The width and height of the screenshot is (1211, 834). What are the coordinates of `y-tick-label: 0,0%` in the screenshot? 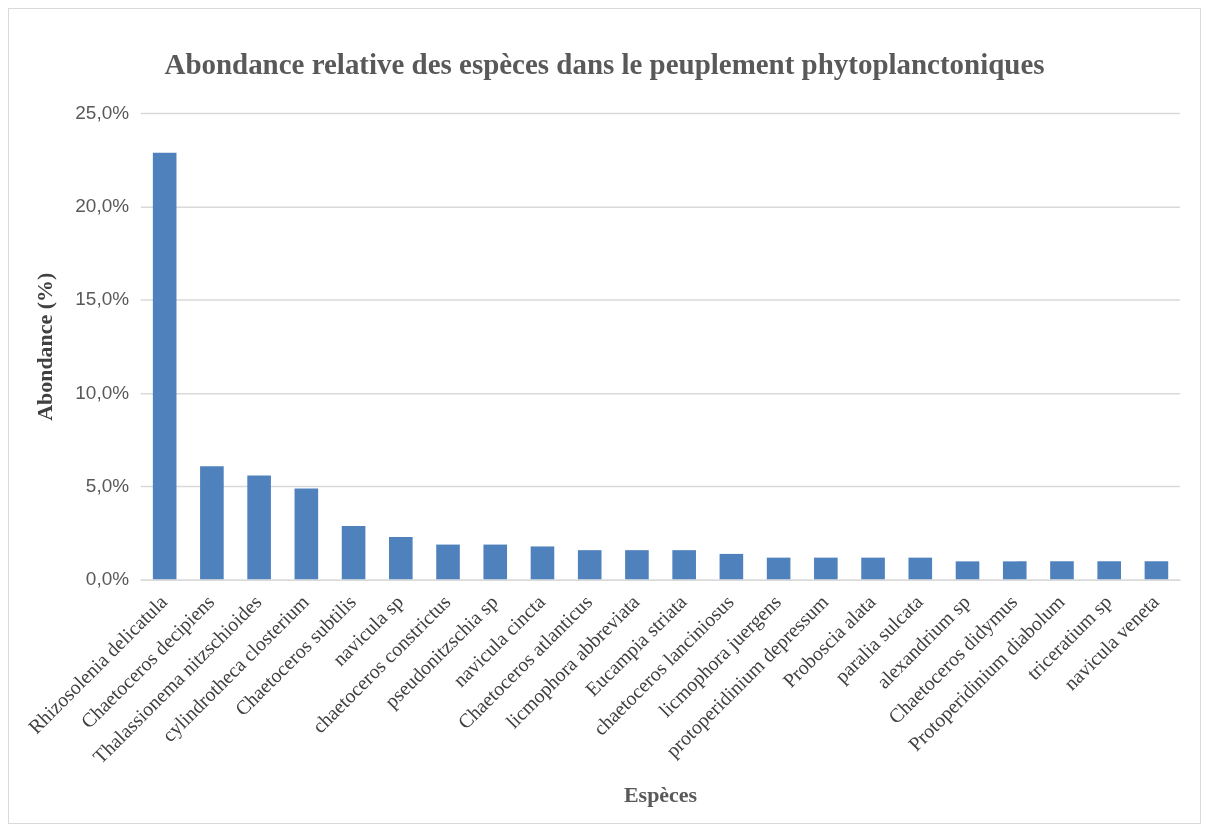 It's located at (107, 579).